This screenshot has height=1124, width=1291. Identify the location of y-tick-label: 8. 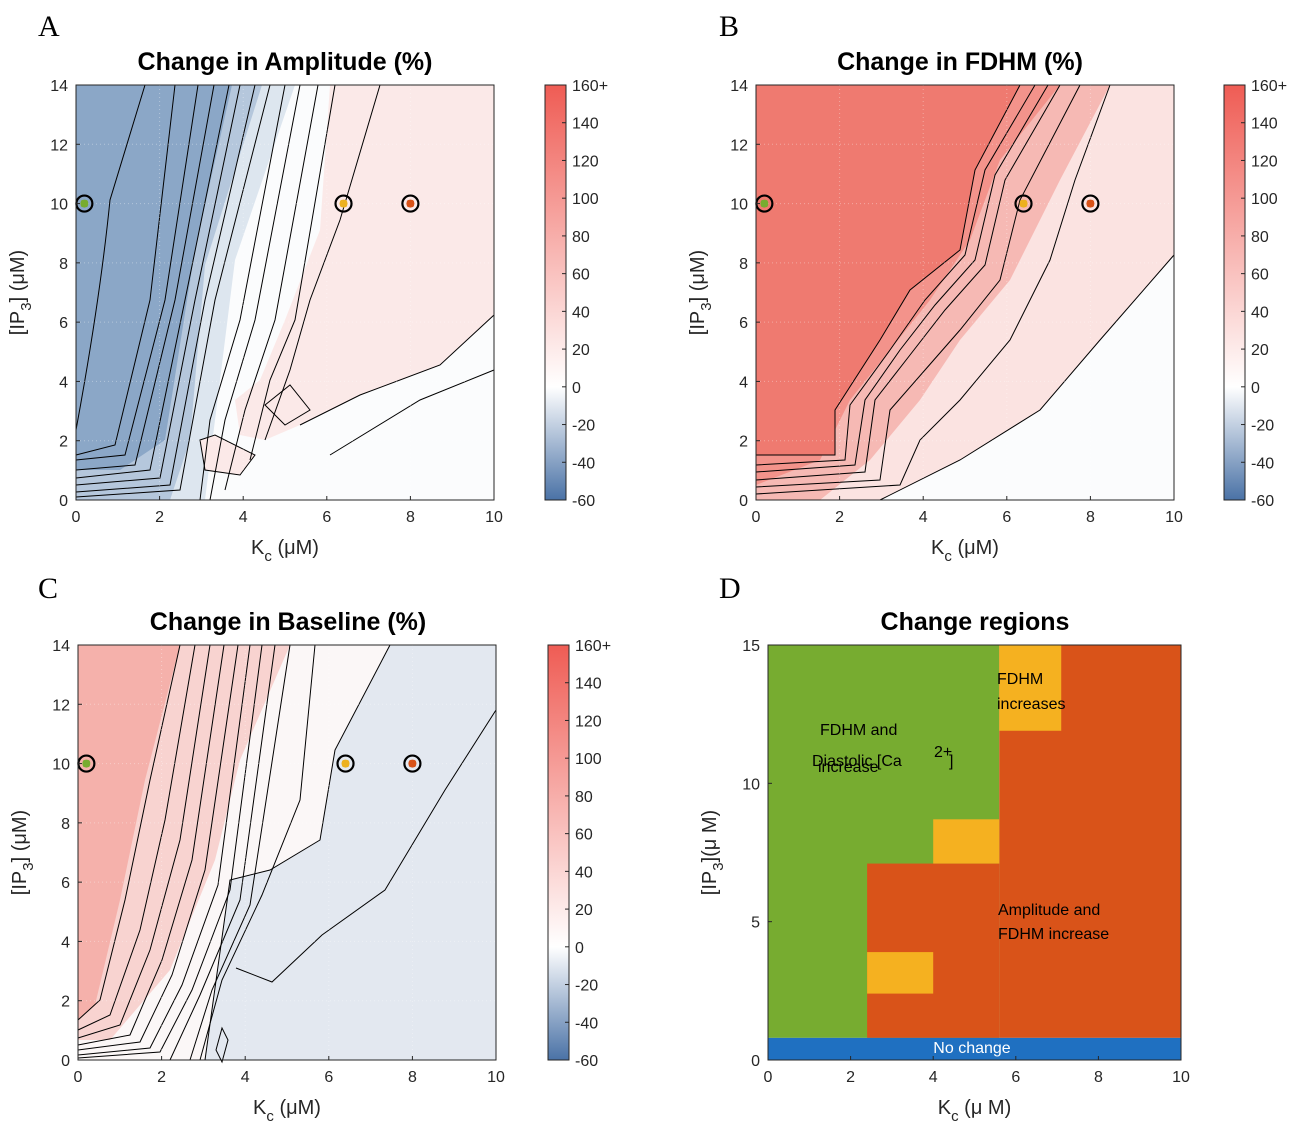
(65, 824).